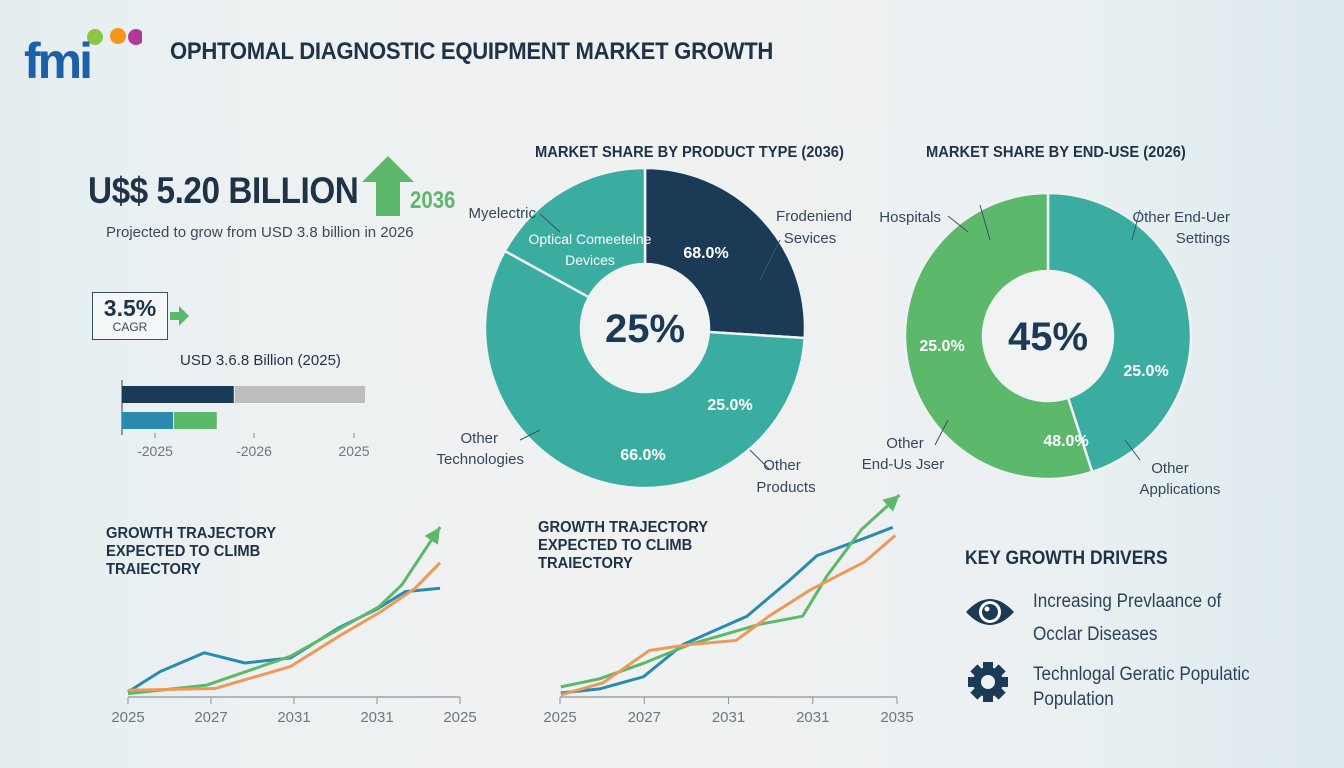 Image resolution: width=1344 pixels, height=768 pixels. I want to click on driver-1-line2: Occlar Diseases, so click(1095, 634).